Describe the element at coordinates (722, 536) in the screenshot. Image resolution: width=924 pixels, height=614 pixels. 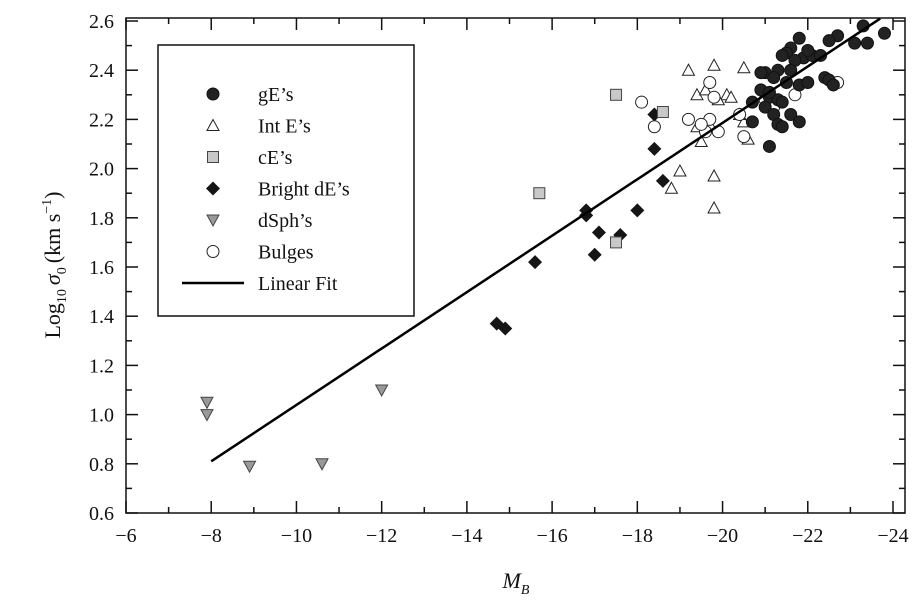
I see `x-tick-label: −20` at that location.